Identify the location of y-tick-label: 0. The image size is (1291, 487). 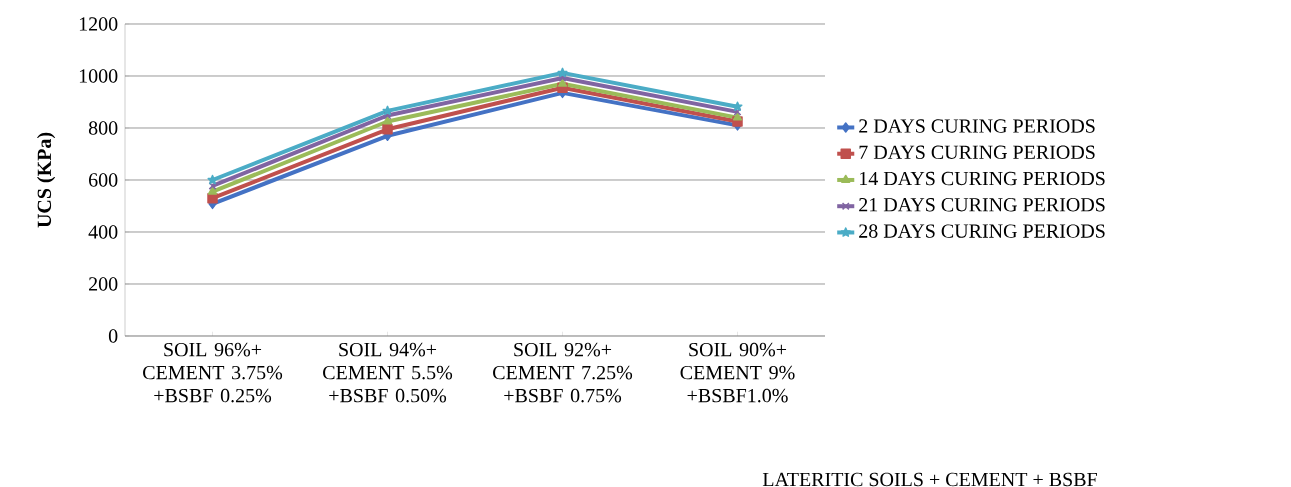
(113, 336).